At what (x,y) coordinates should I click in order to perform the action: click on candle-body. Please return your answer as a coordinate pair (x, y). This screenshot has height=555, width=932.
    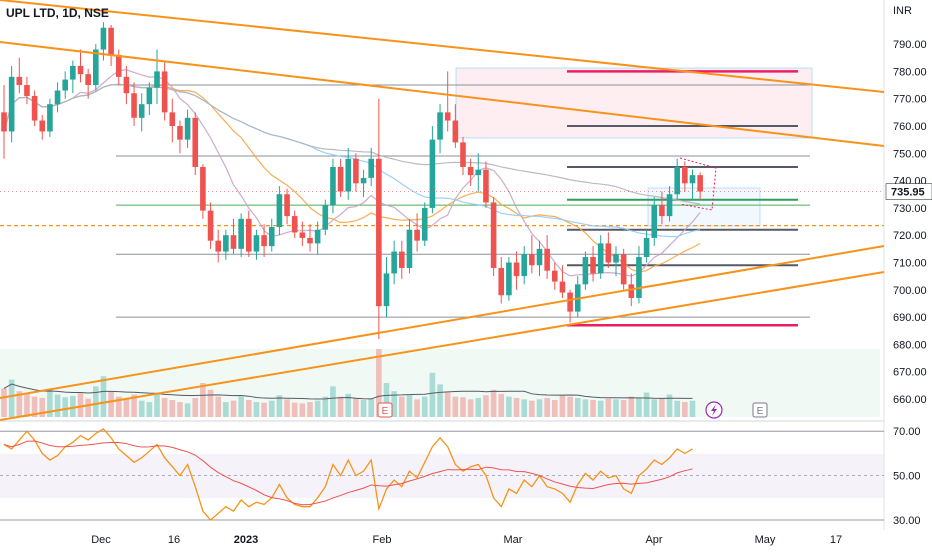
    Looking at the image, I should click on (203, 188).